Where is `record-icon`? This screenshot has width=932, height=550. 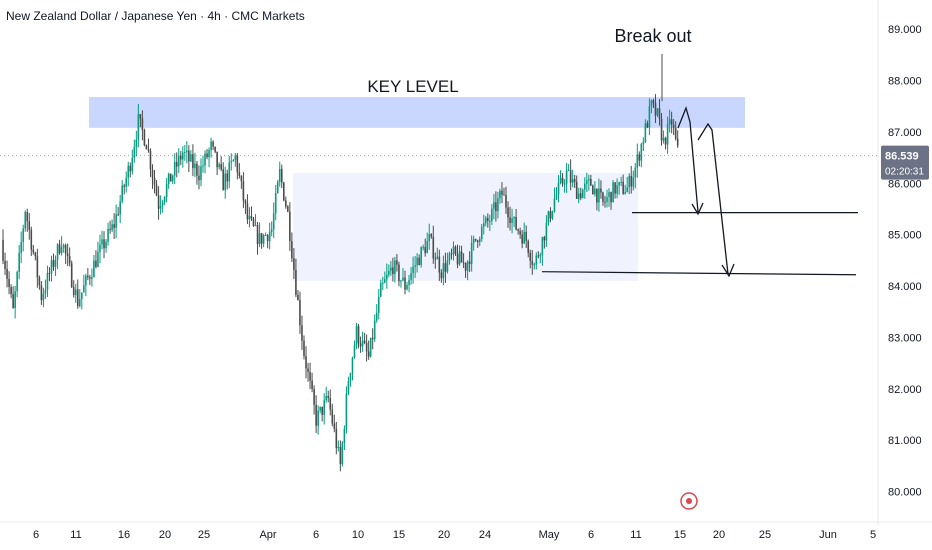 record-icon is located at coordinates (689, 501).